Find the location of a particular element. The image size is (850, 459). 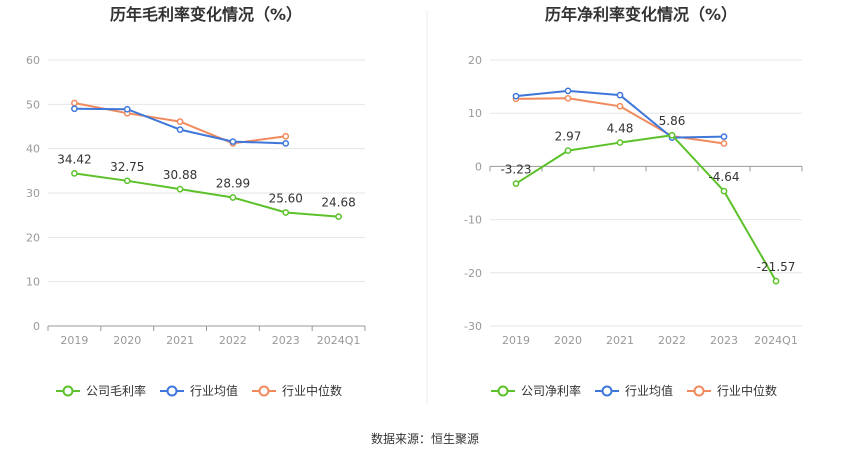

data-label: 25.60 is located at coordinates (286, 199).